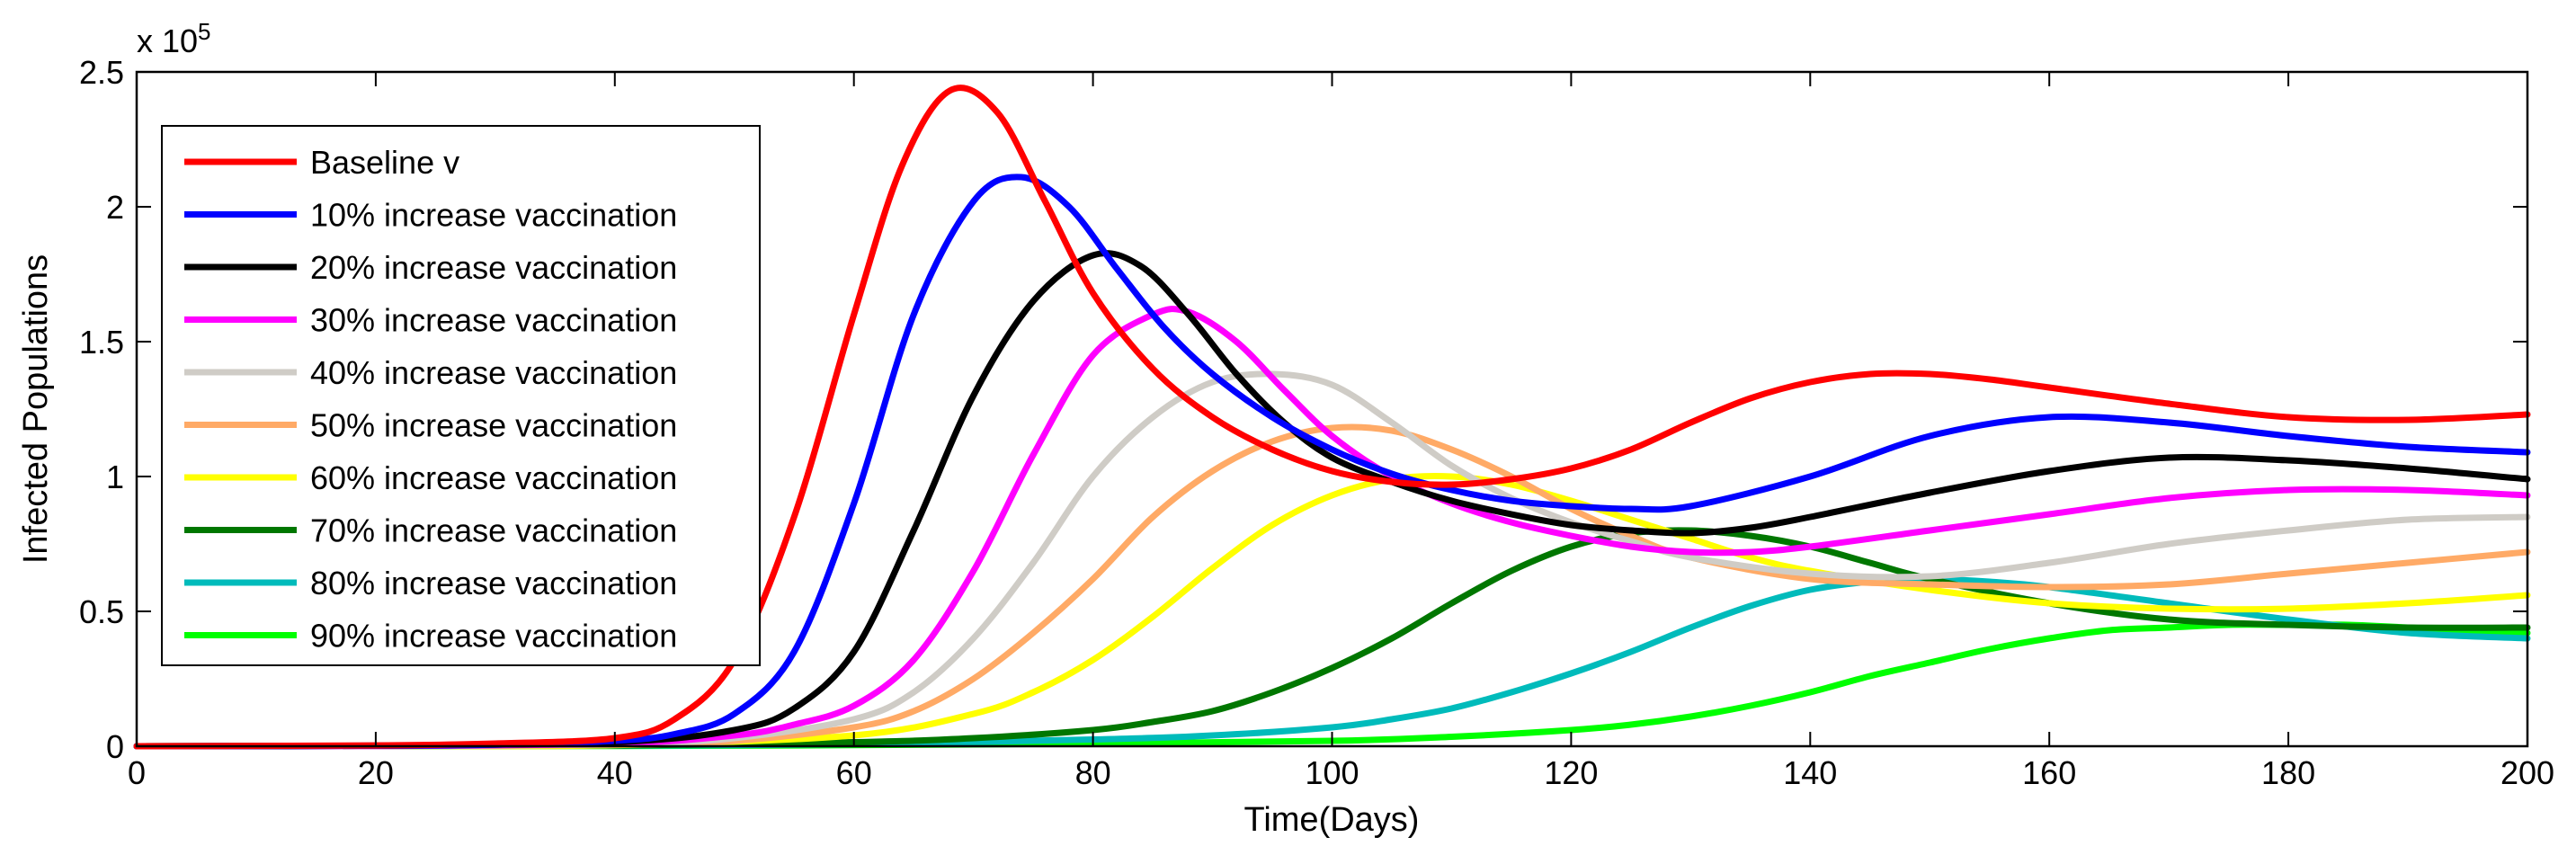  I want to click on y-multiplier: x 105, so click(174, 39).